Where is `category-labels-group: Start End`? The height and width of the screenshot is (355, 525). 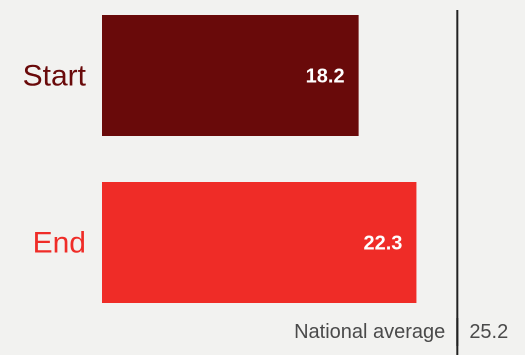 category-labels-group: Start End is located at coordinates (55, 160).